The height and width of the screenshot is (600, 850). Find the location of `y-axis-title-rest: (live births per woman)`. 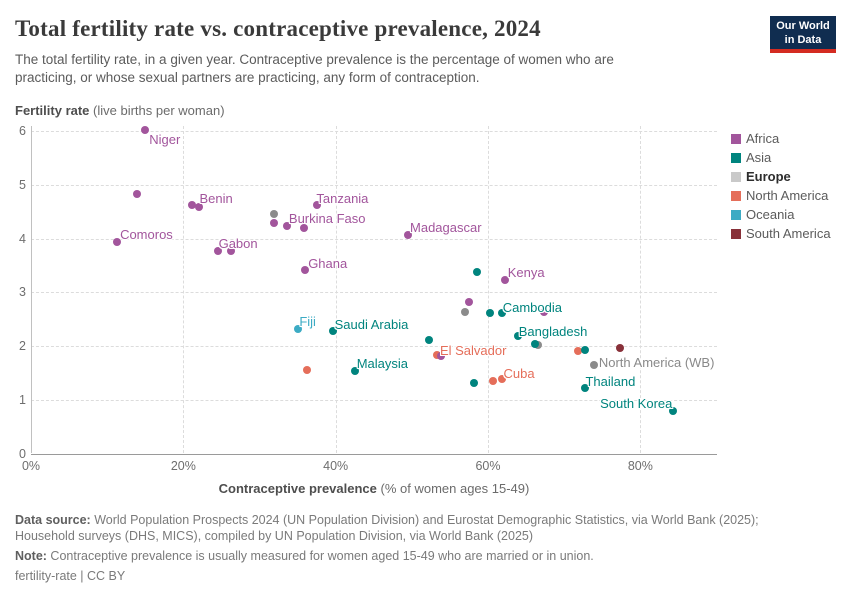

y-axis-title-rest: (live births per woman) is located at coordinates (157, 110).